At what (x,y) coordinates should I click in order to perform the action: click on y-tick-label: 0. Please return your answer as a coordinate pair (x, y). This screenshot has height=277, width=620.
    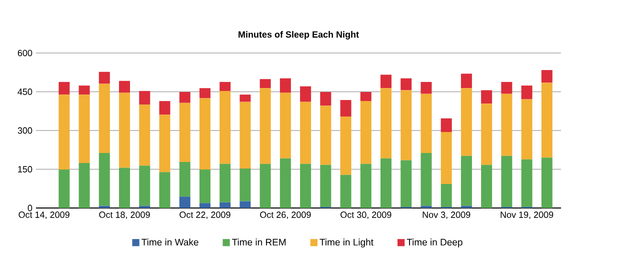
    Looking at the image, I should click on (30, 208).